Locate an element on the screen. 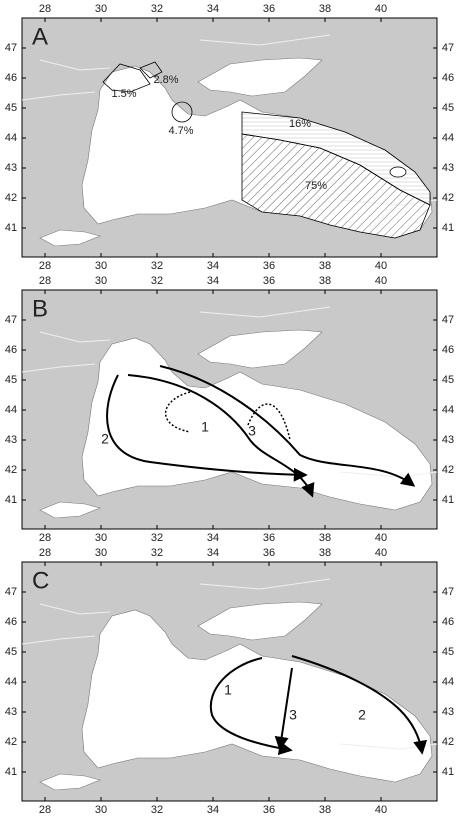 This screenshot has height=820, width=459. panel-letter: A is located at coordinates (40, 36).